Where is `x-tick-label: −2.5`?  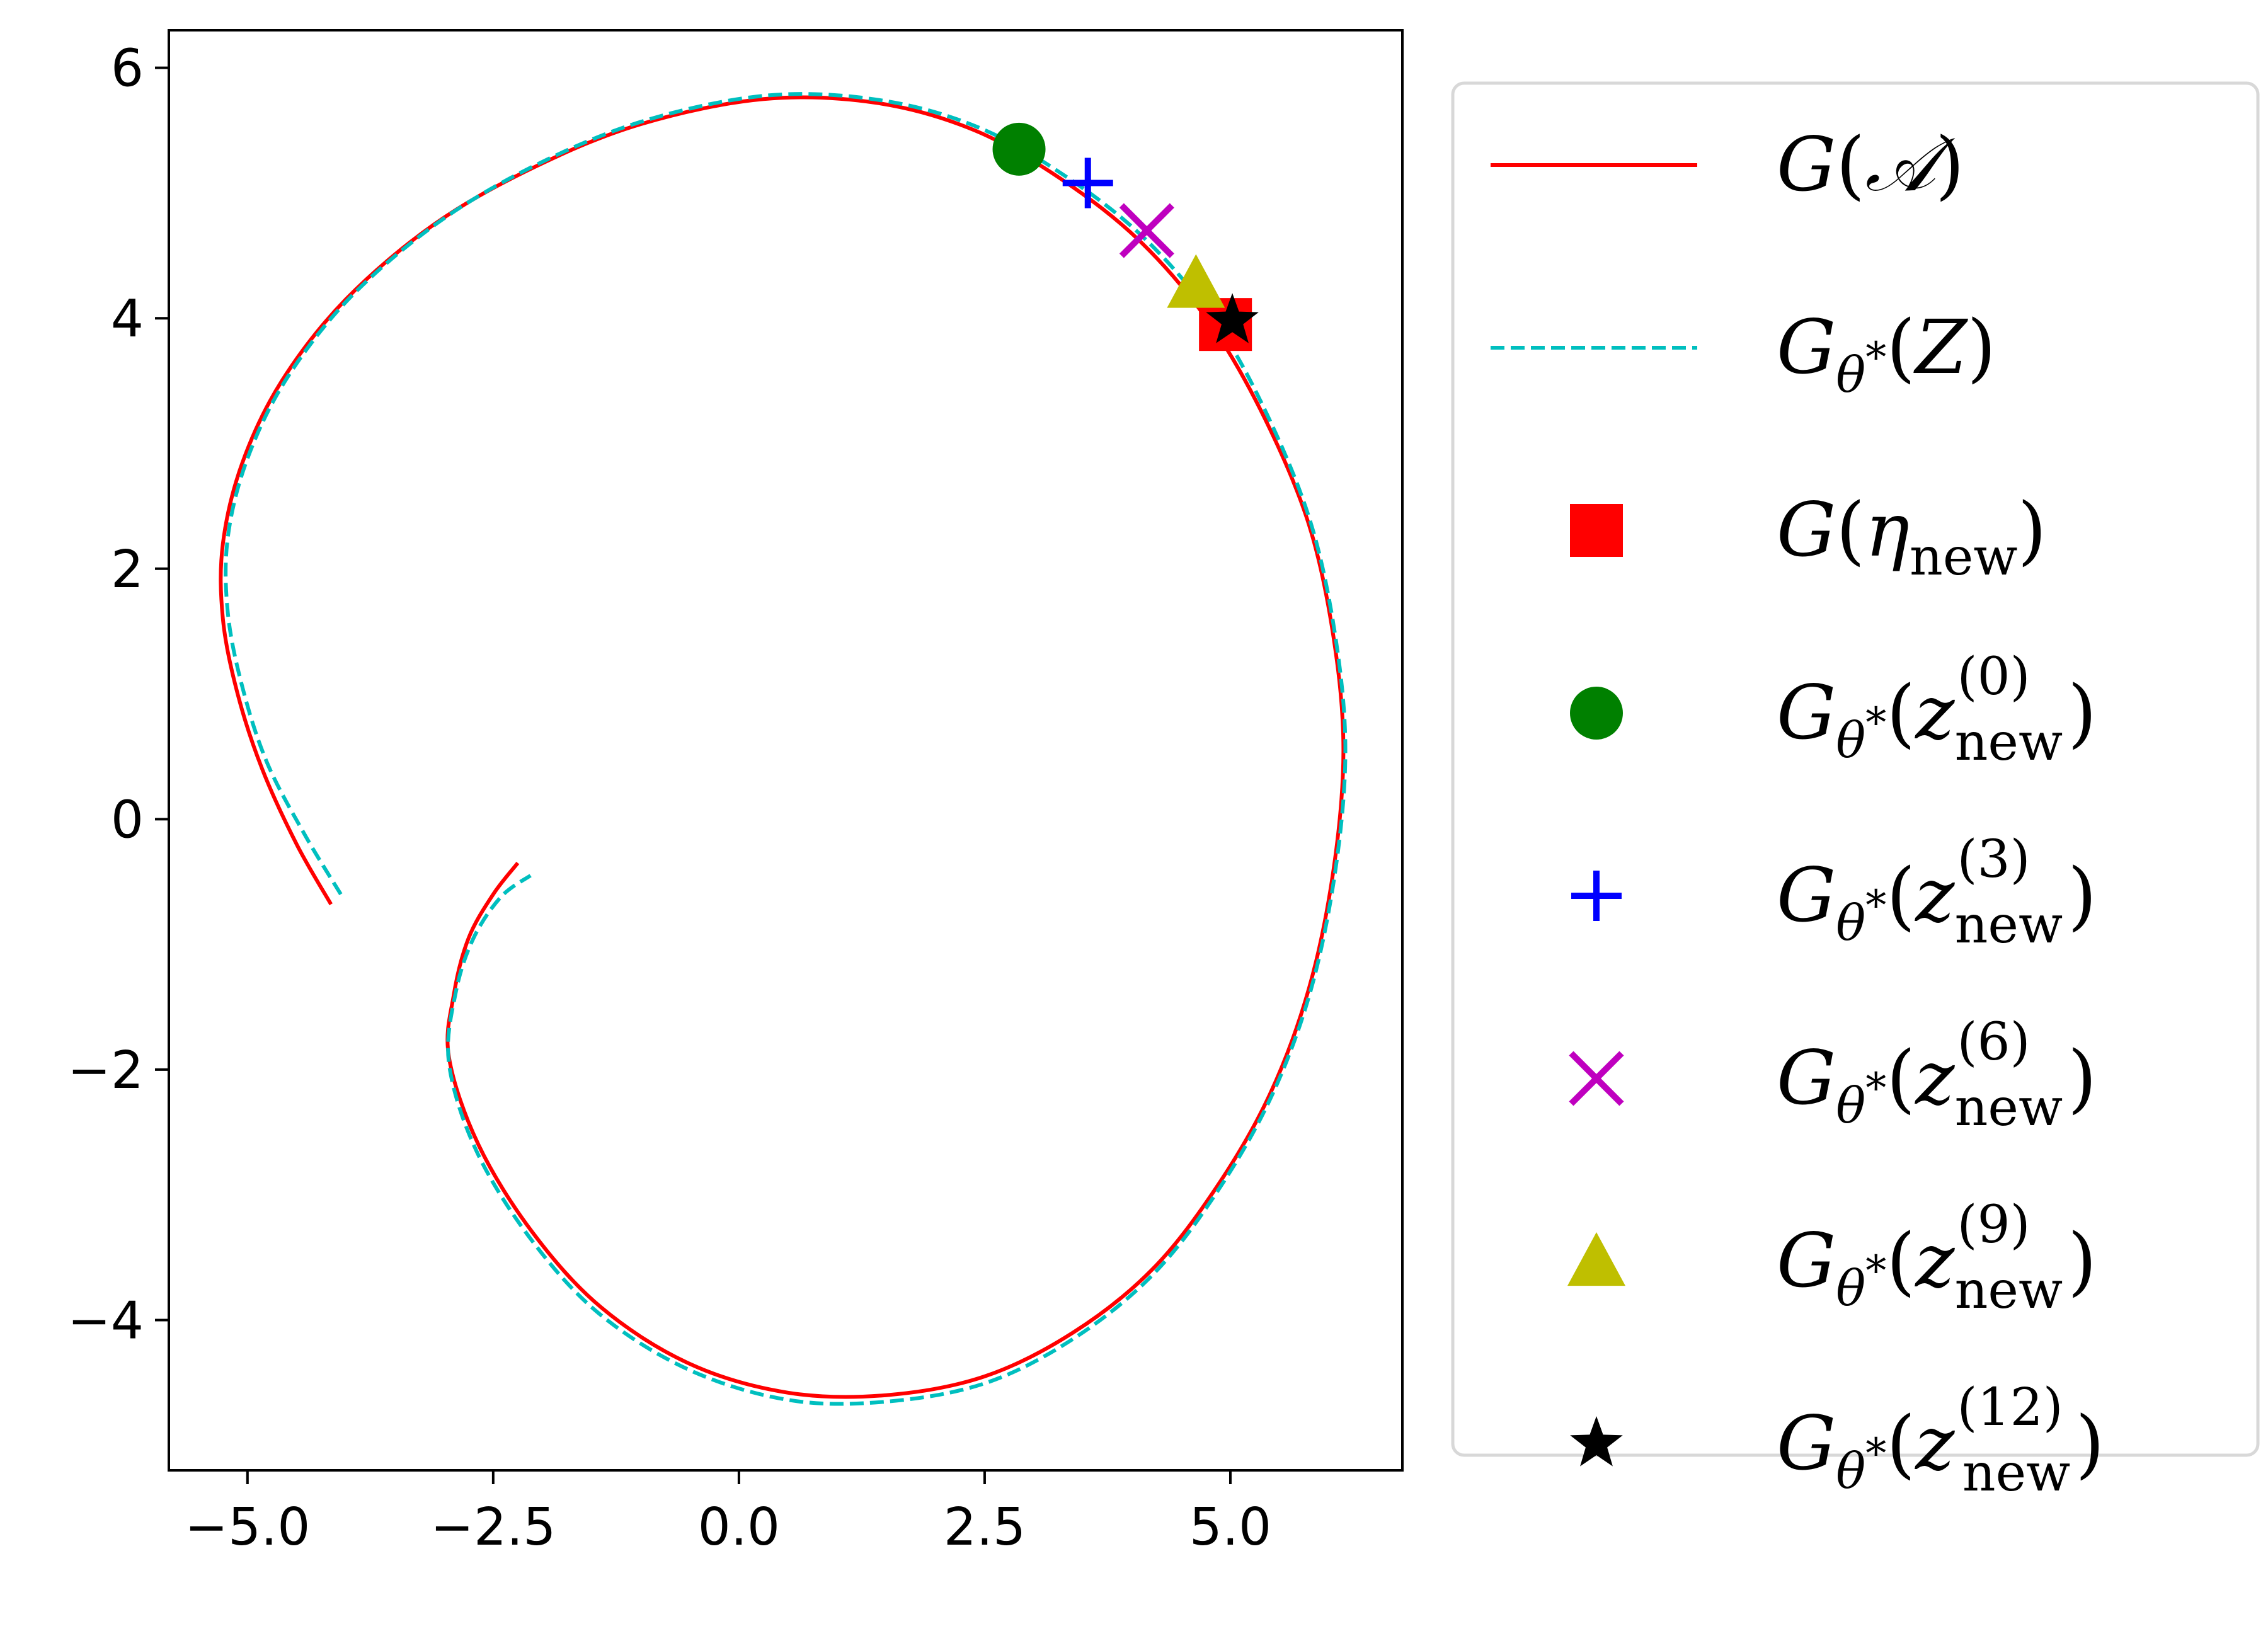
x-tick-label: −2.5 is located at coordinates (493, 1527).